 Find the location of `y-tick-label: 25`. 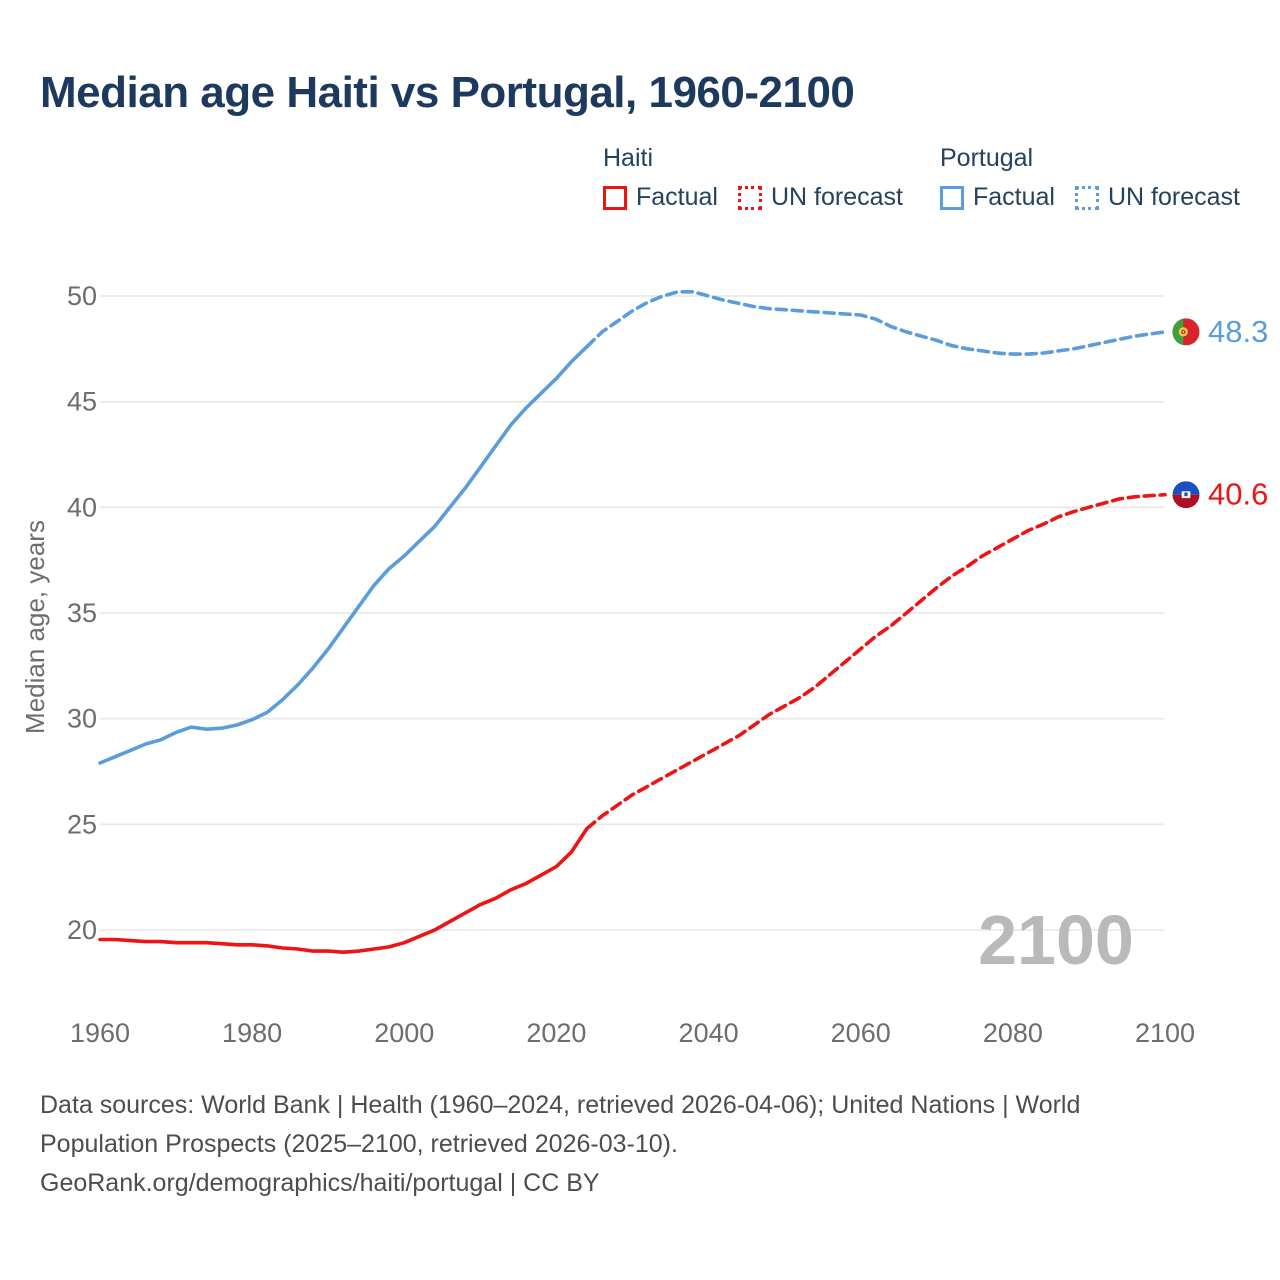

y-tick-label: 25 is located at coordinates (82, 824).